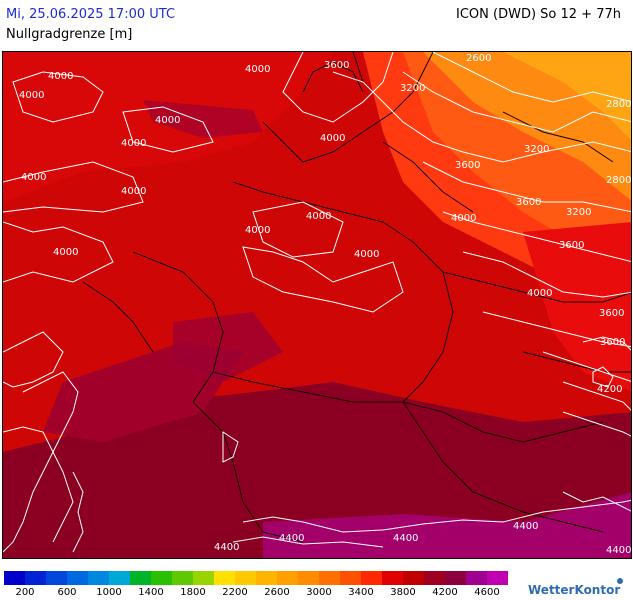  I want to click on fill-north-patch, so click(203, 119).